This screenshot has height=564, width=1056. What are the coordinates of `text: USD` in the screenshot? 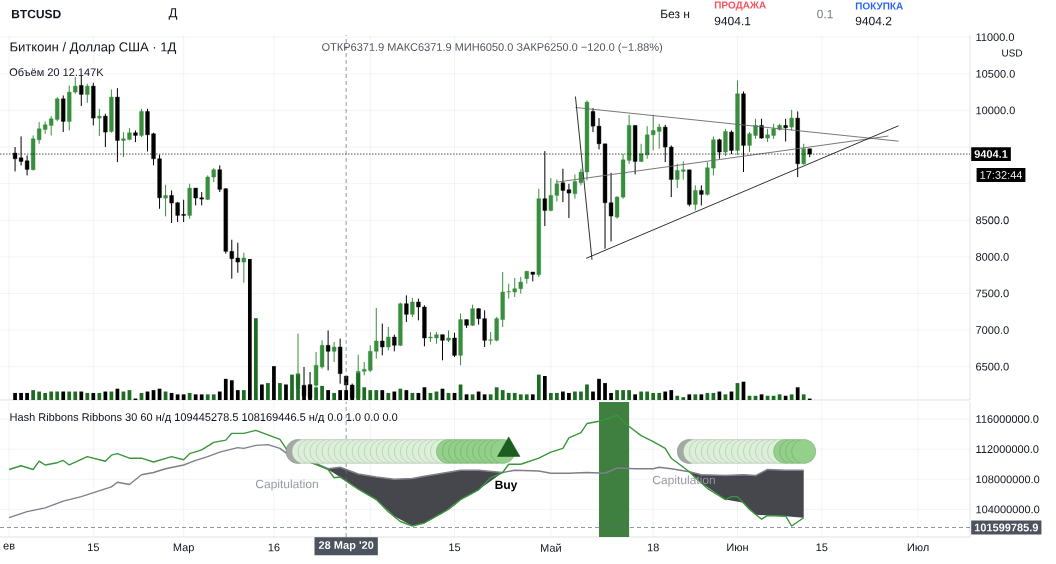 It's located at (1012, 53).